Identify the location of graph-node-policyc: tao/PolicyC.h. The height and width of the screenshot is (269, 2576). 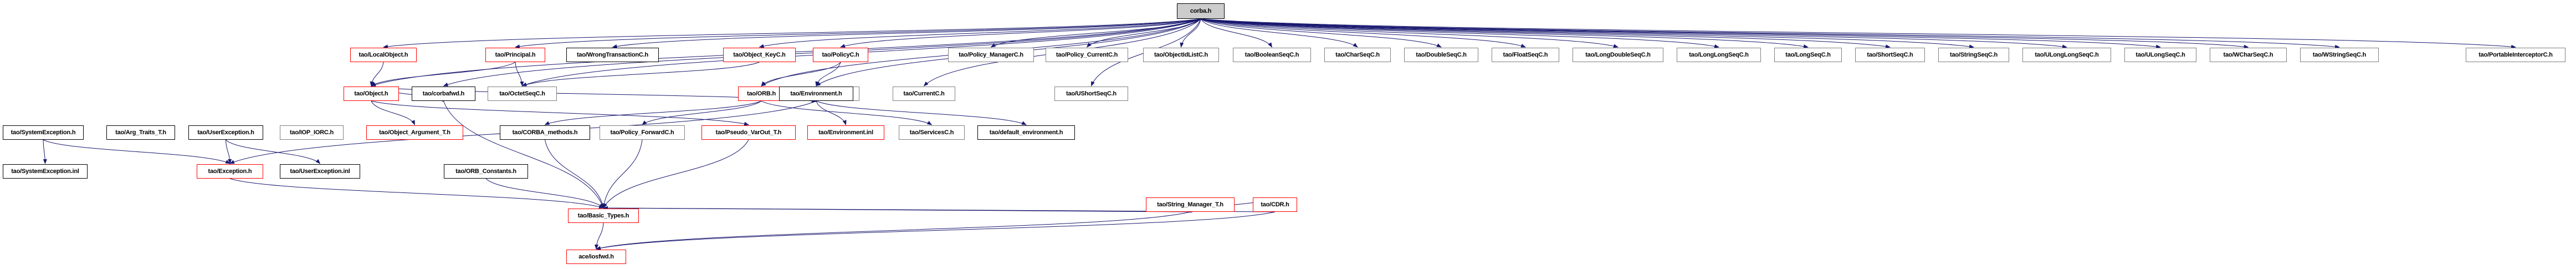
(840, 55).